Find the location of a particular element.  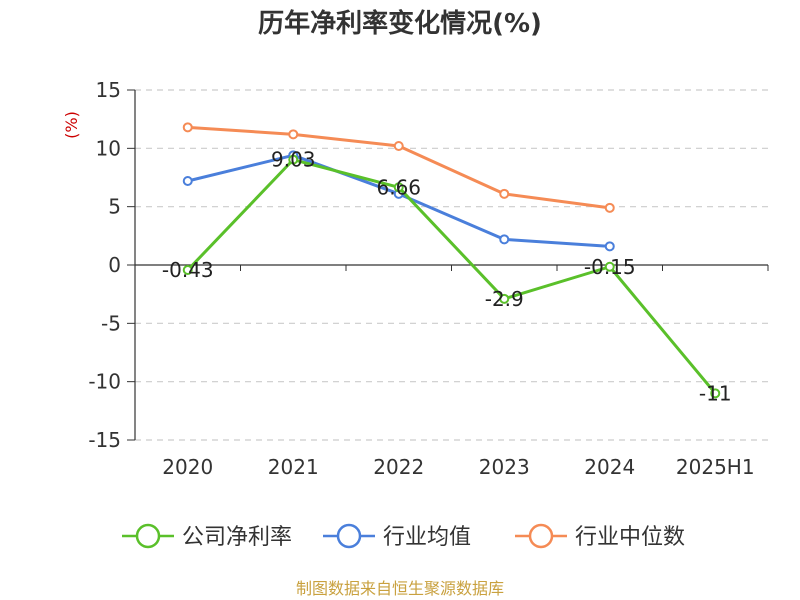

y-tick-label: -5 is located at coordinates (111, 323).